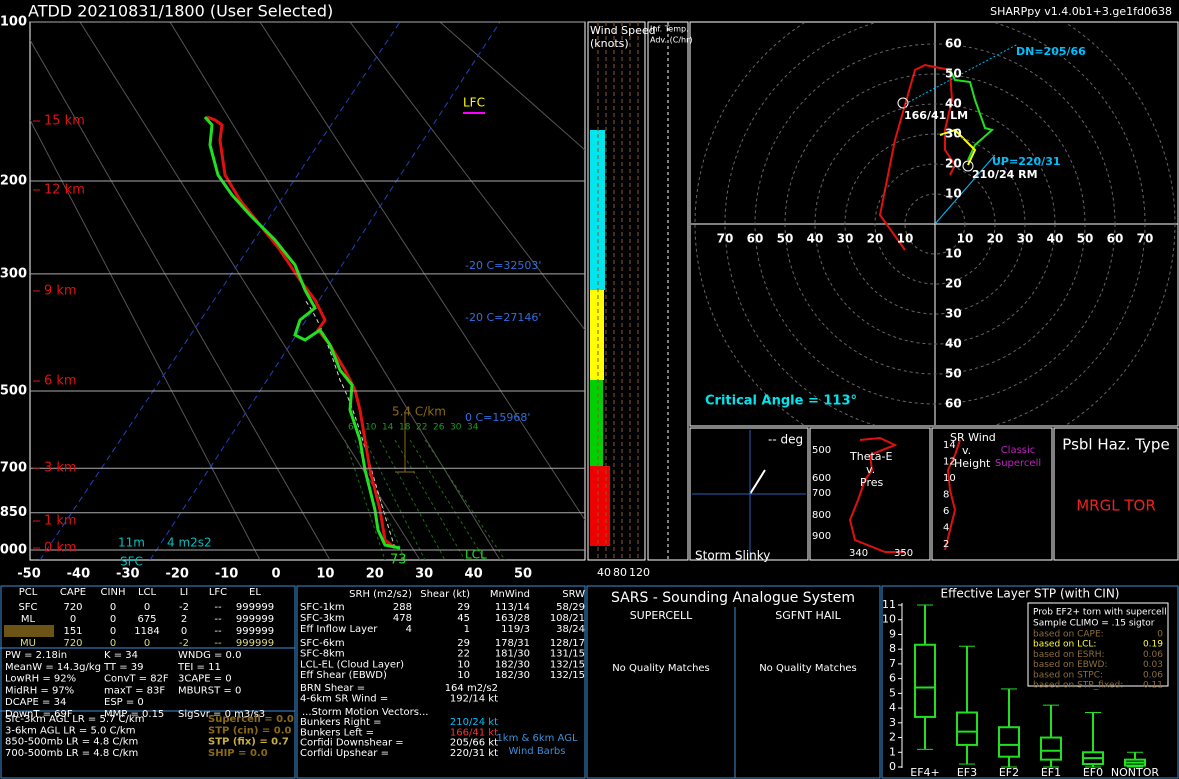 This screenshot has width=1179, height=779. What do you see at coordinates (474, 103) in the screenshot?
I see `lfc-label: LFC` at bounding box center [474, 103].